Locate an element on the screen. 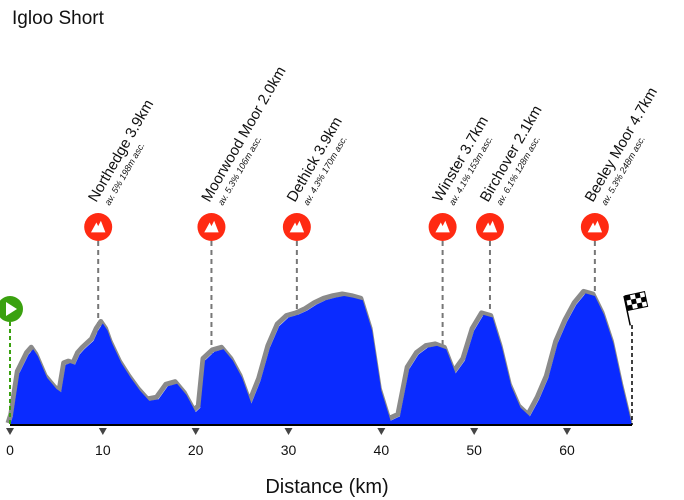 The height and width of the screenshot is (500, 684). x-axis-label: Distance (km) is located at coordinates (326, 487).